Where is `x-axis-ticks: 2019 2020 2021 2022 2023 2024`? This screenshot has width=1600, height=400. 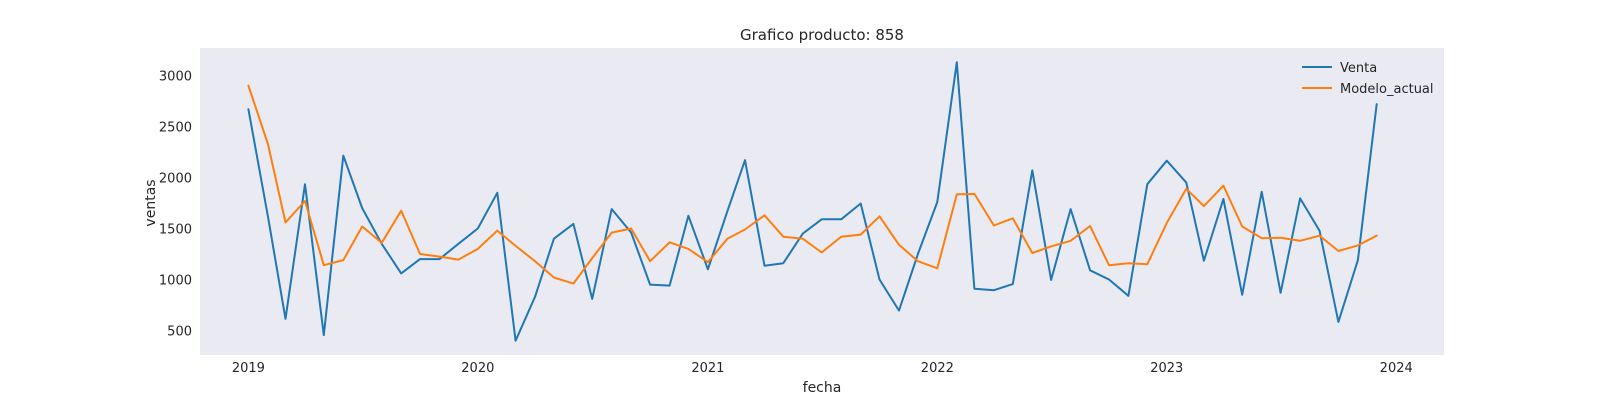 x-axis-ticks: 2019 2020 2021 2022 2023 2024 is located at coordinates (822, 368).